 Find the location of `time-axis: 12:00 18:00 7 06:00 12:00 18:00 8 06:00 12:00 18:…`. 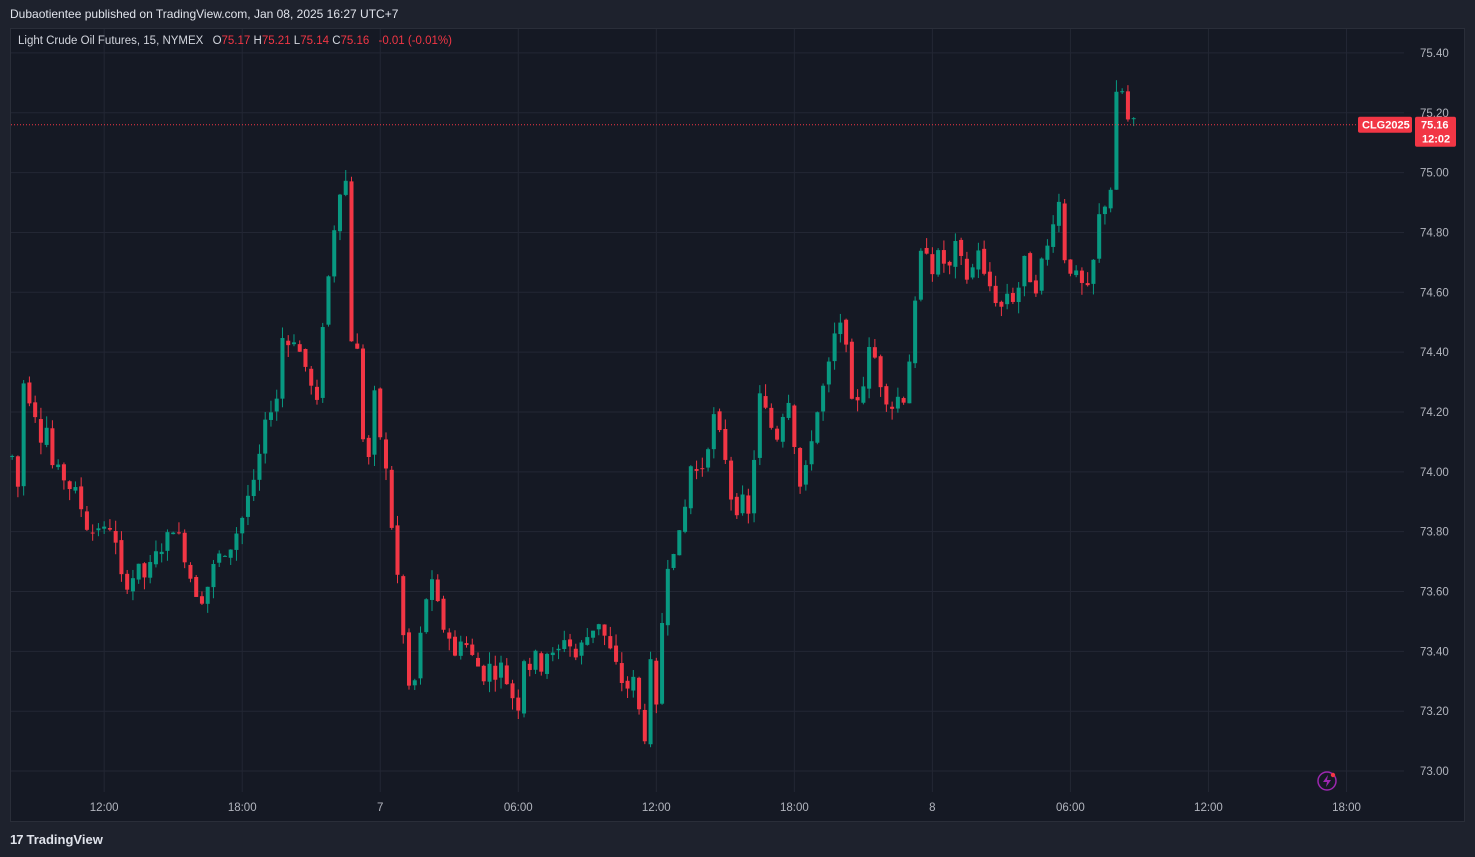

time-axis: 12:00 18:00 7 06:00 12:00 18:00 8 06:00 12:00 18:… is located at coordinates (725, 808).